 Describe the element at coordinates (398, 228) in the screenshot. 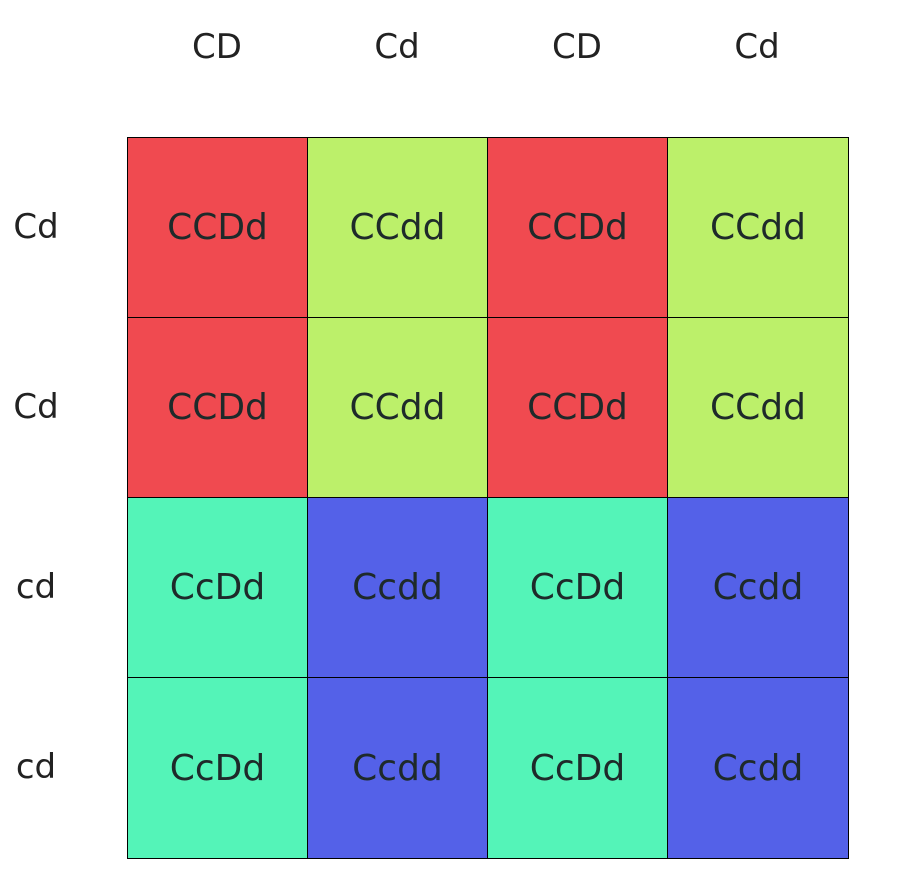

I see `cell-r1-c2: CCdd` at that location.